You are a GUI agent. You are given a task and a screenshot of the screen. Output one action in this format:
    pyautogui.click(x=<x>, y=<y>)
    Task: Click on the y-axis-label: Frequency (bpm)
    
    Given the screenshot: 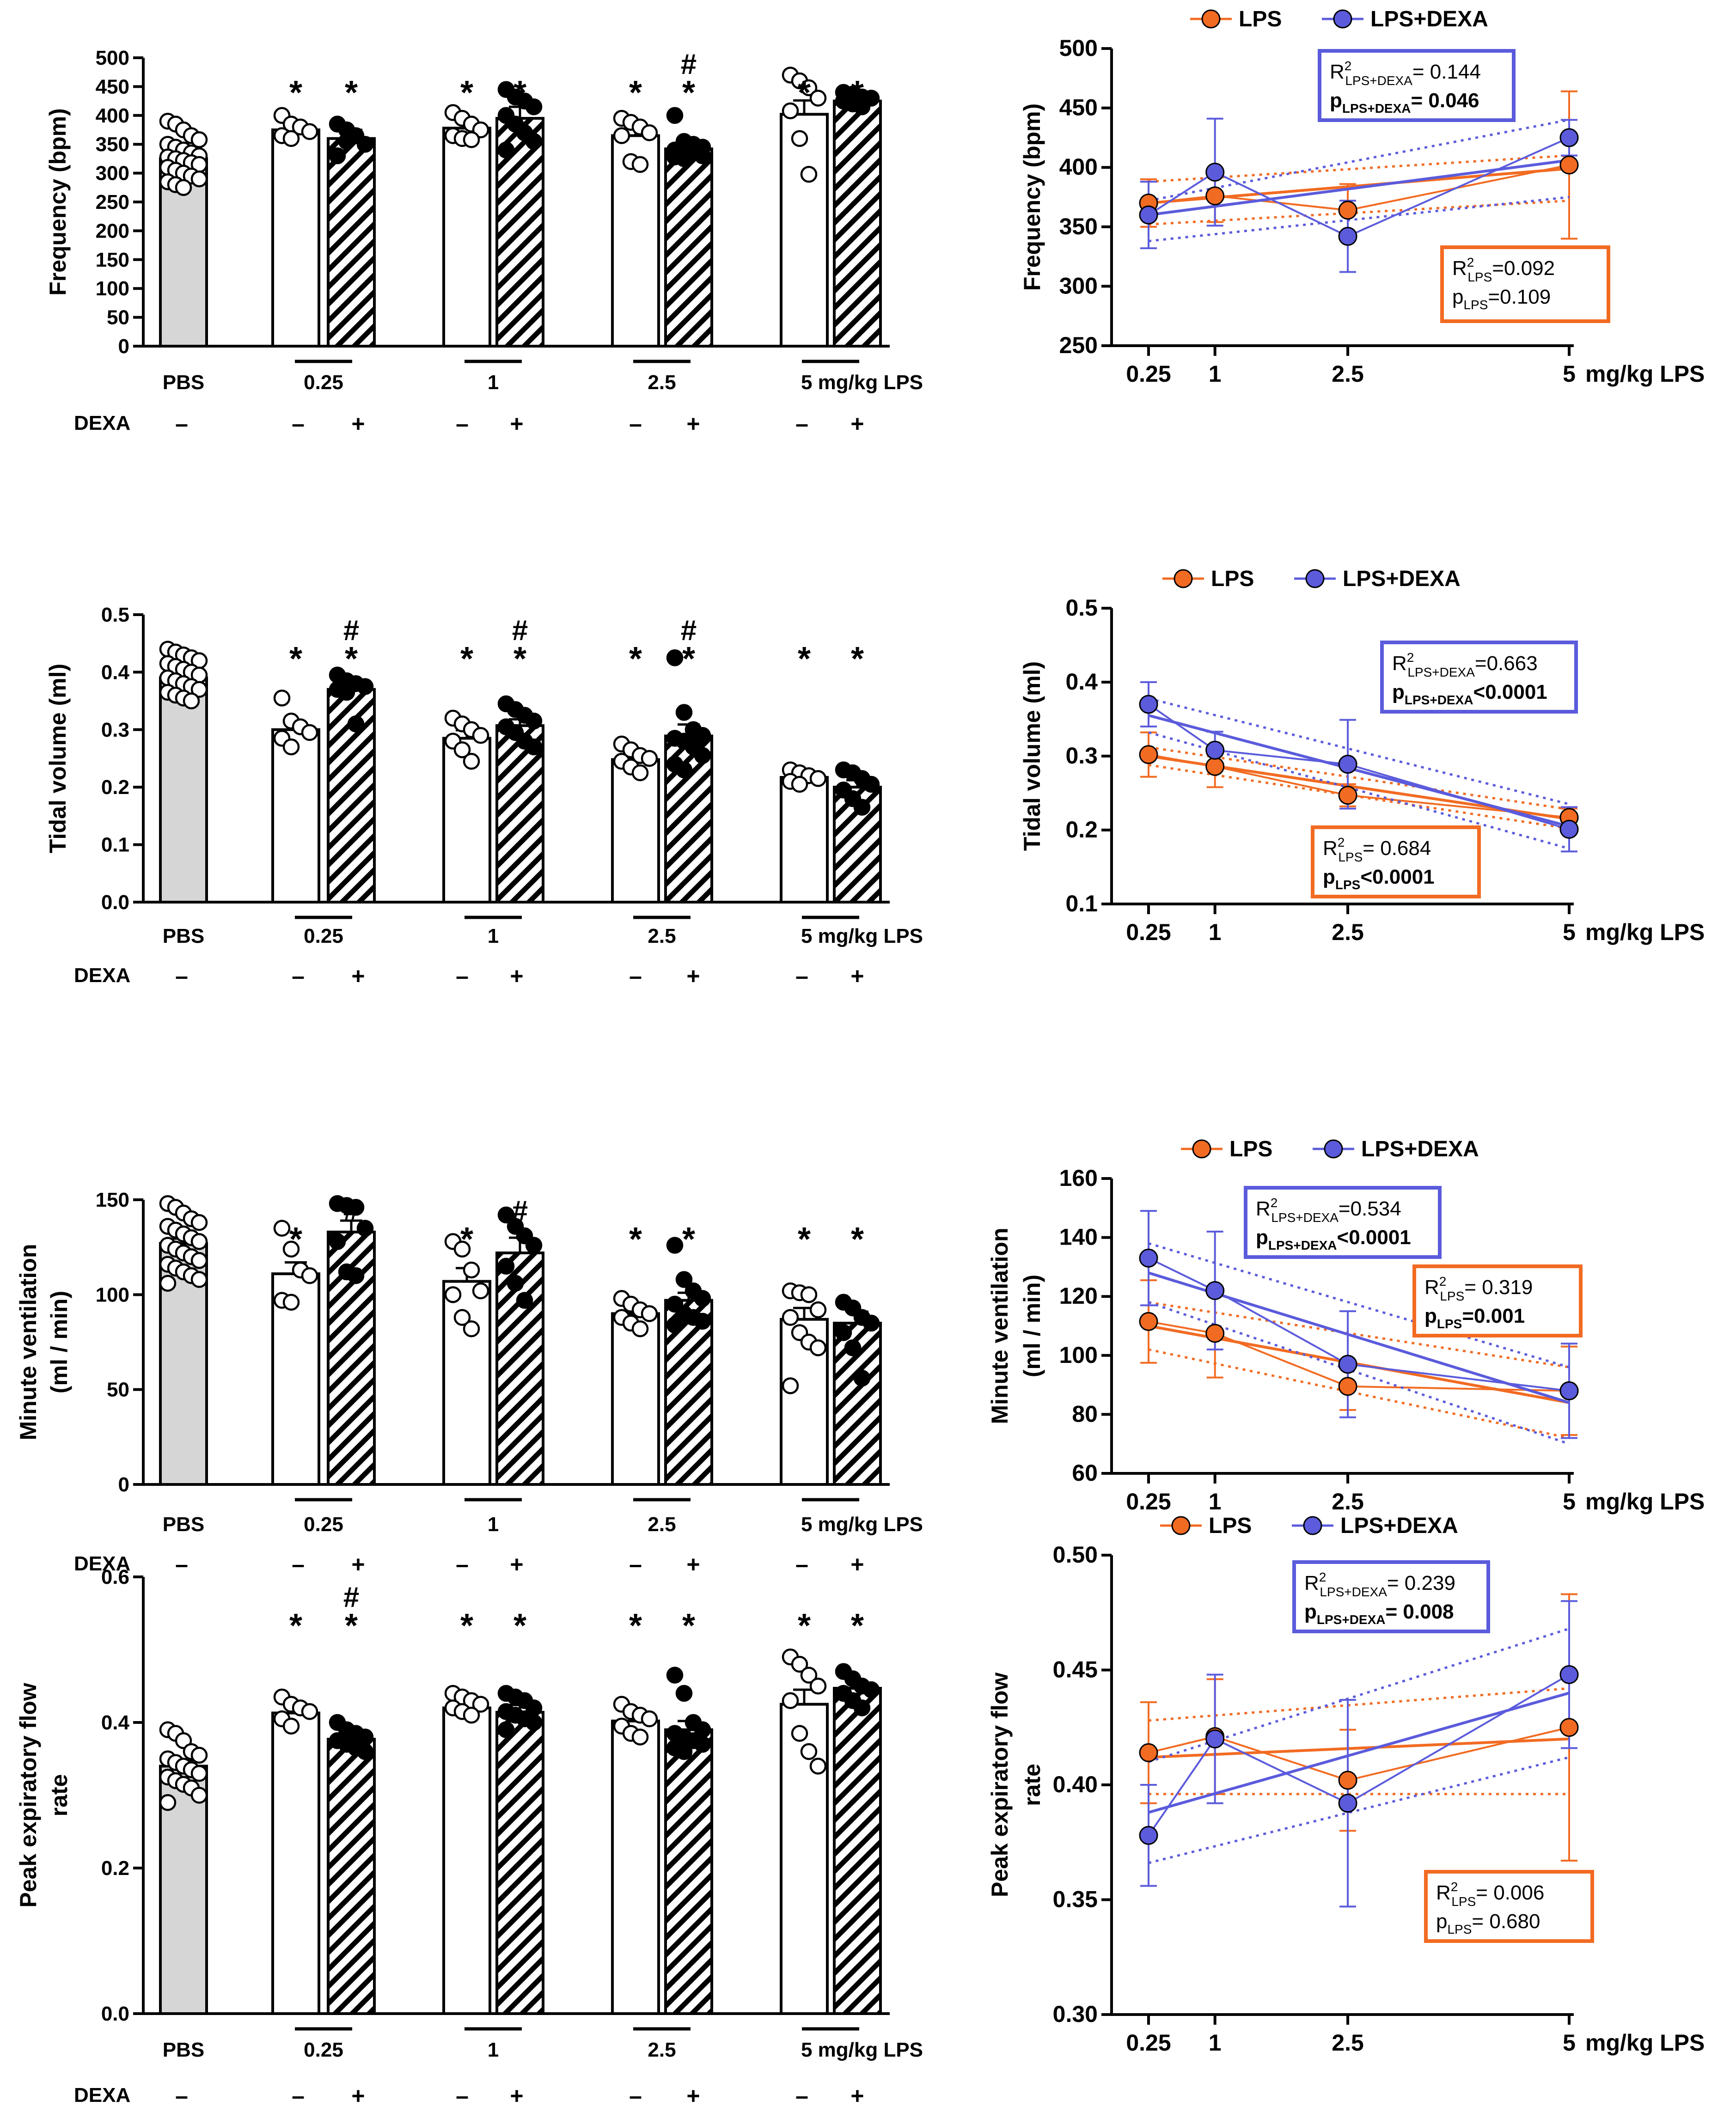 What is the action you would take?
    pyautogui.click(x=58, y=202)
    